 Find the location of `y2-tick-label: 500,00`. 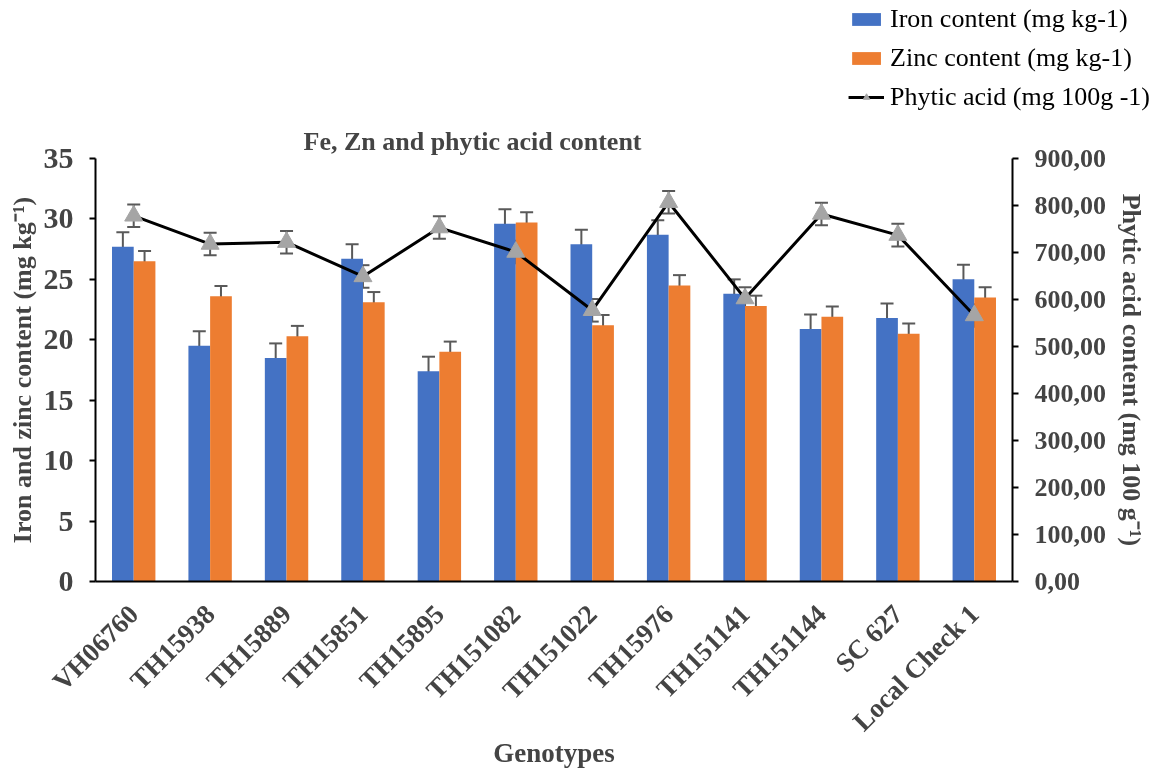

y2-tick-label: 500,00 is located at coordinates (1070, 346).